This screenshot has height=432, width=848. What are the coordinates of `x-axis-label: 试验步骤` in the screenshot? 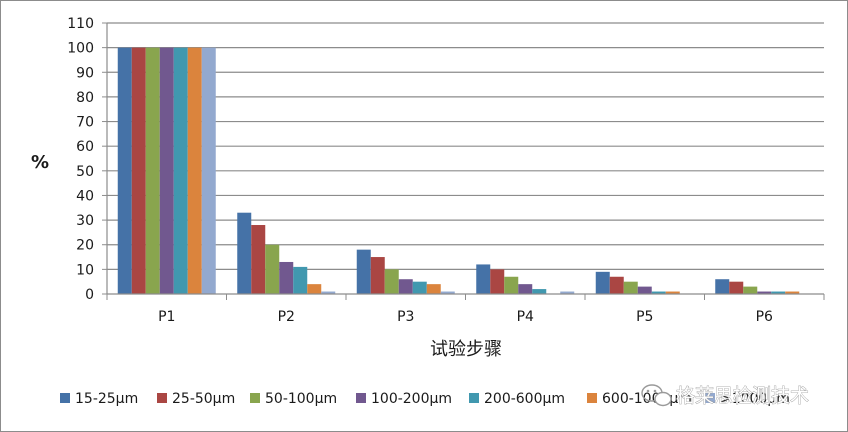 It's located at (466, 349).